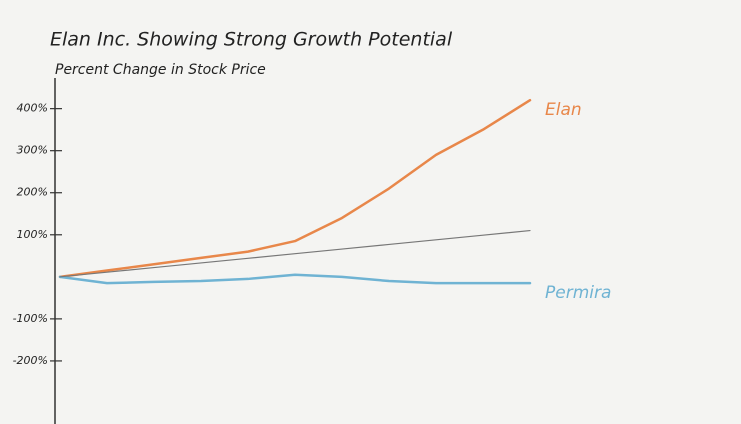  Describe the element at coordinates (563, 110) in the screenshot. I see `legend-label: Elan` at that location.